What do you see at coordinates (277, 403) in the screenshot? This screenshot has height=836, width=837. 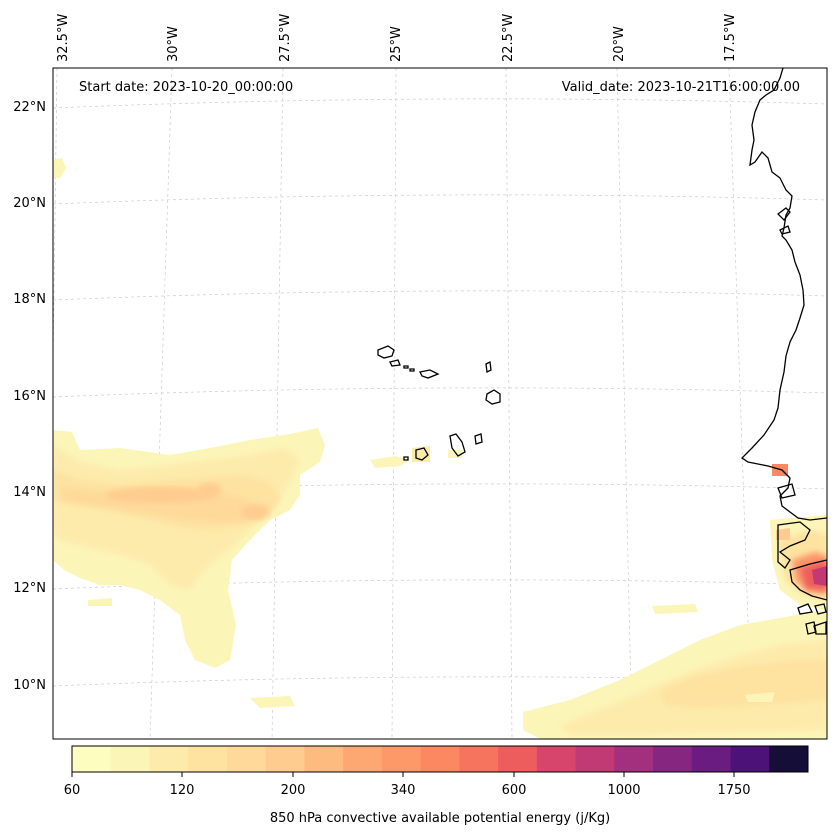 I see `meridian-27-5w` at bounding box center [277, 403].